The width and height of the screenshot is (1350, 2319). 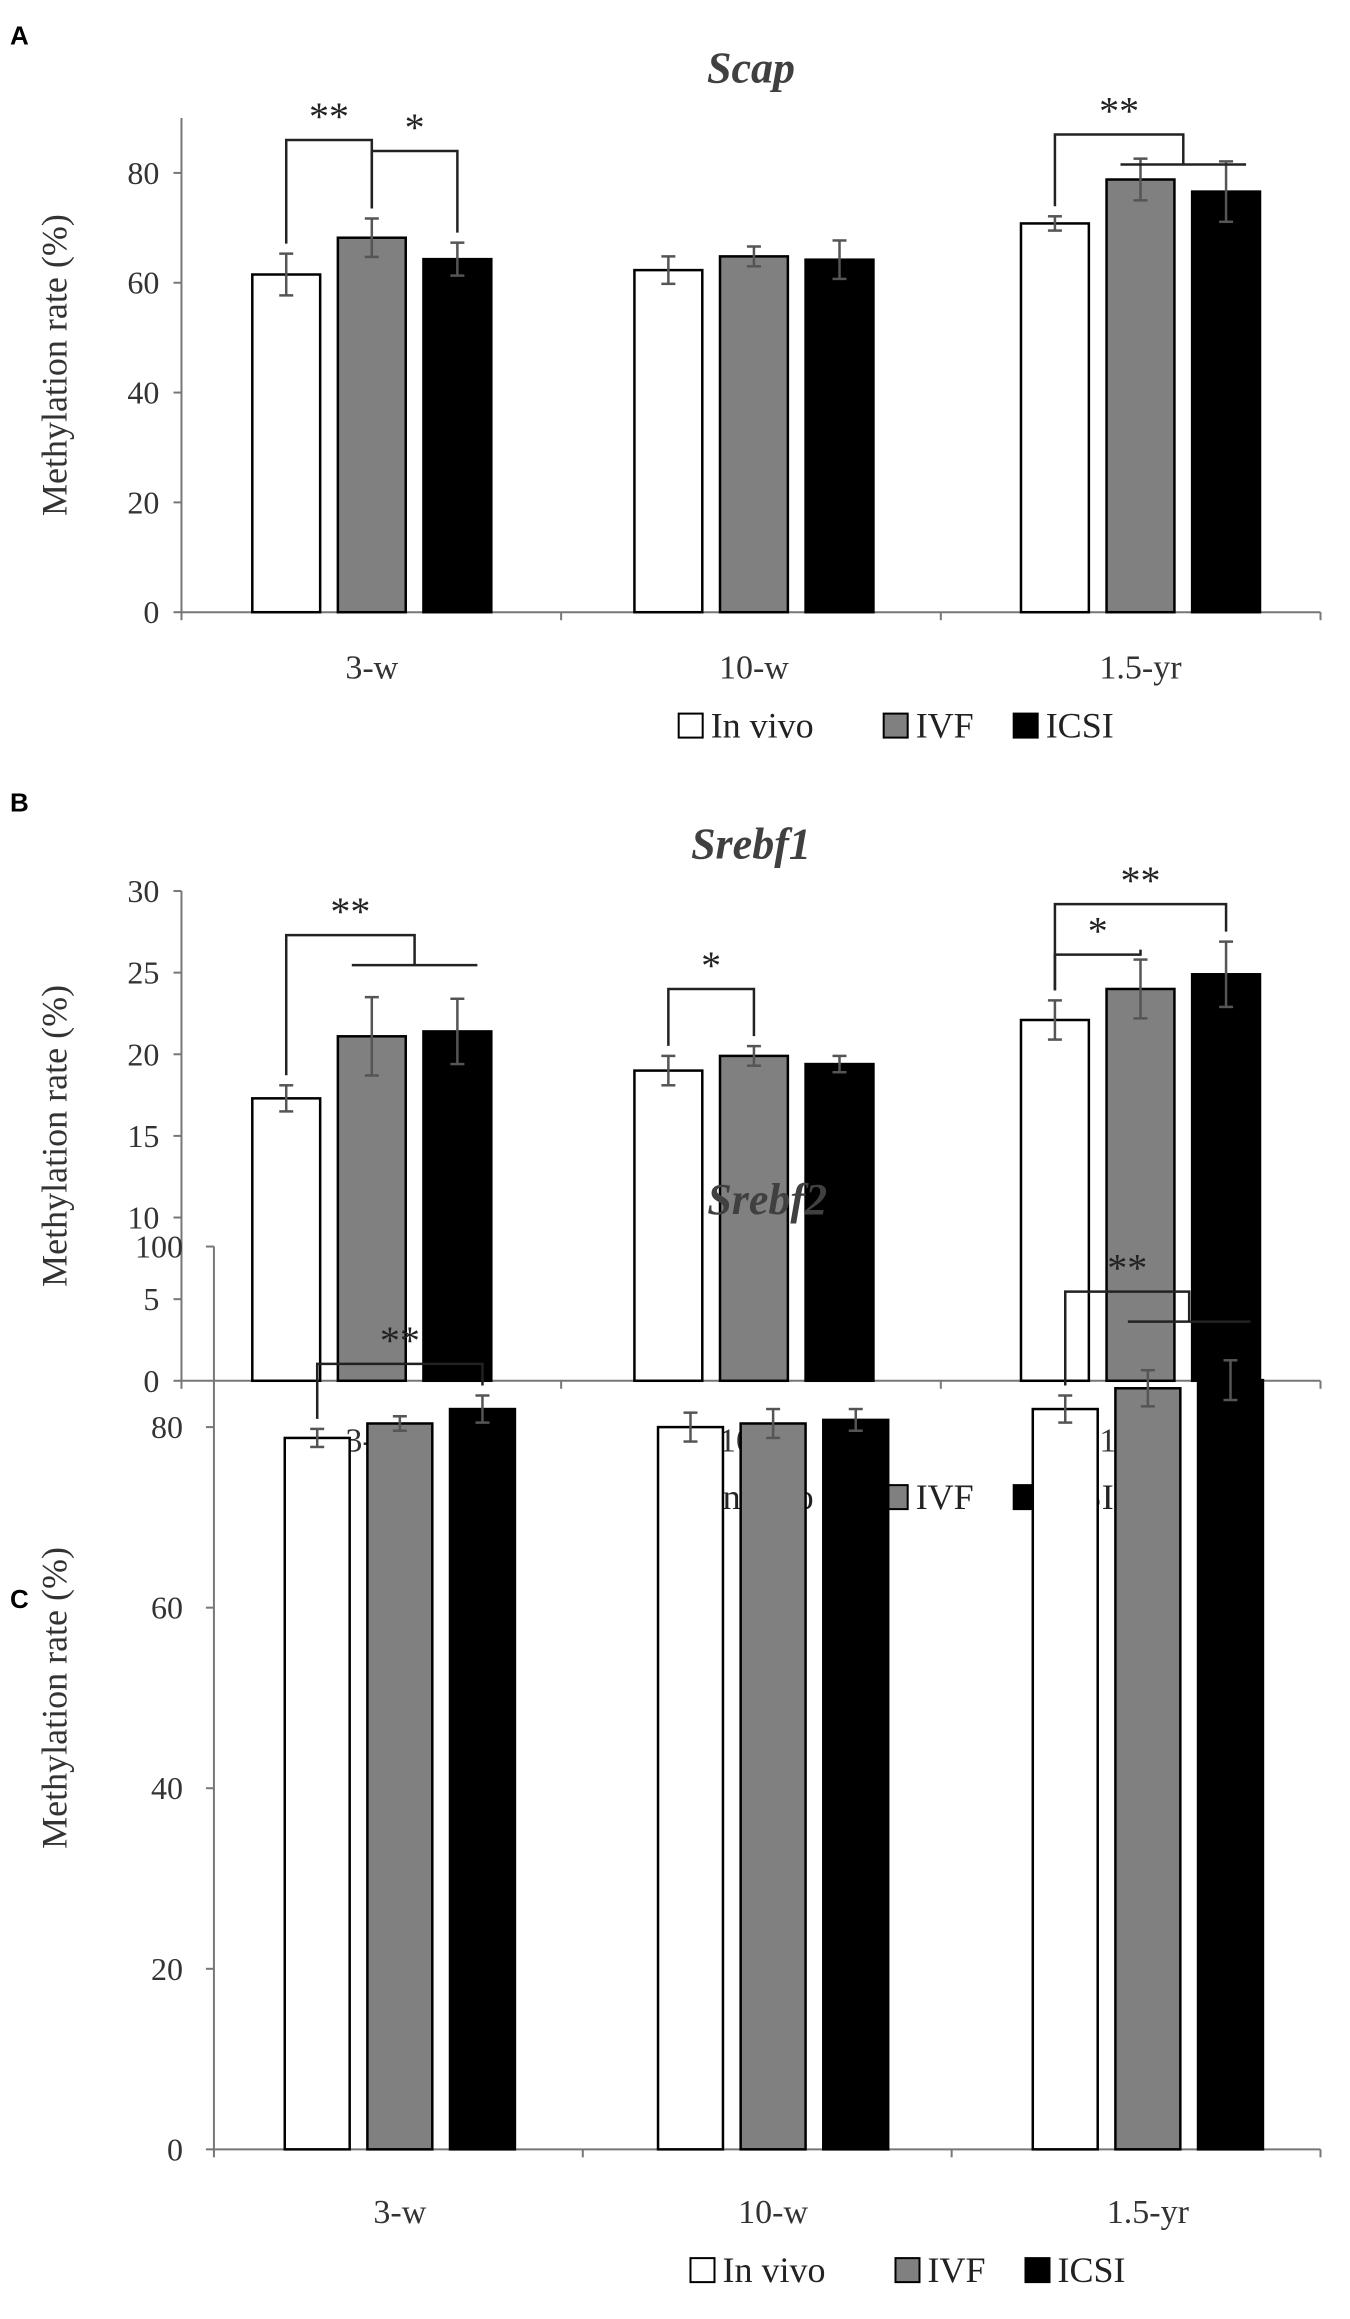 I want to click on y-tick-label: 30, so click(x=143, y=891).